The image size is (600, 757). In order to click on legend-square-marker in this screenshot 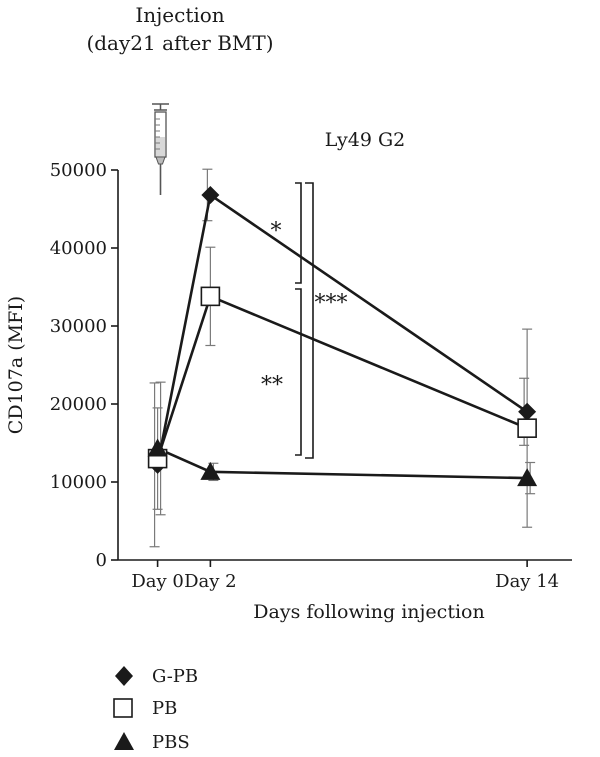, I will do `click(123, 708)`.